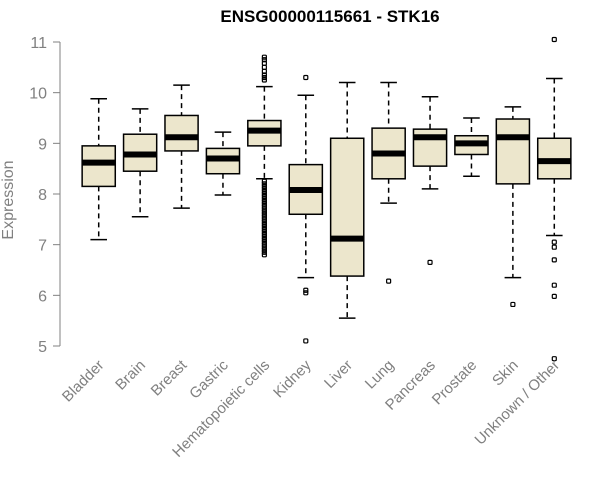  Describe the element at coordinates (42, 347) in the screenshot. I see `y-tick-label: 5` at that location.